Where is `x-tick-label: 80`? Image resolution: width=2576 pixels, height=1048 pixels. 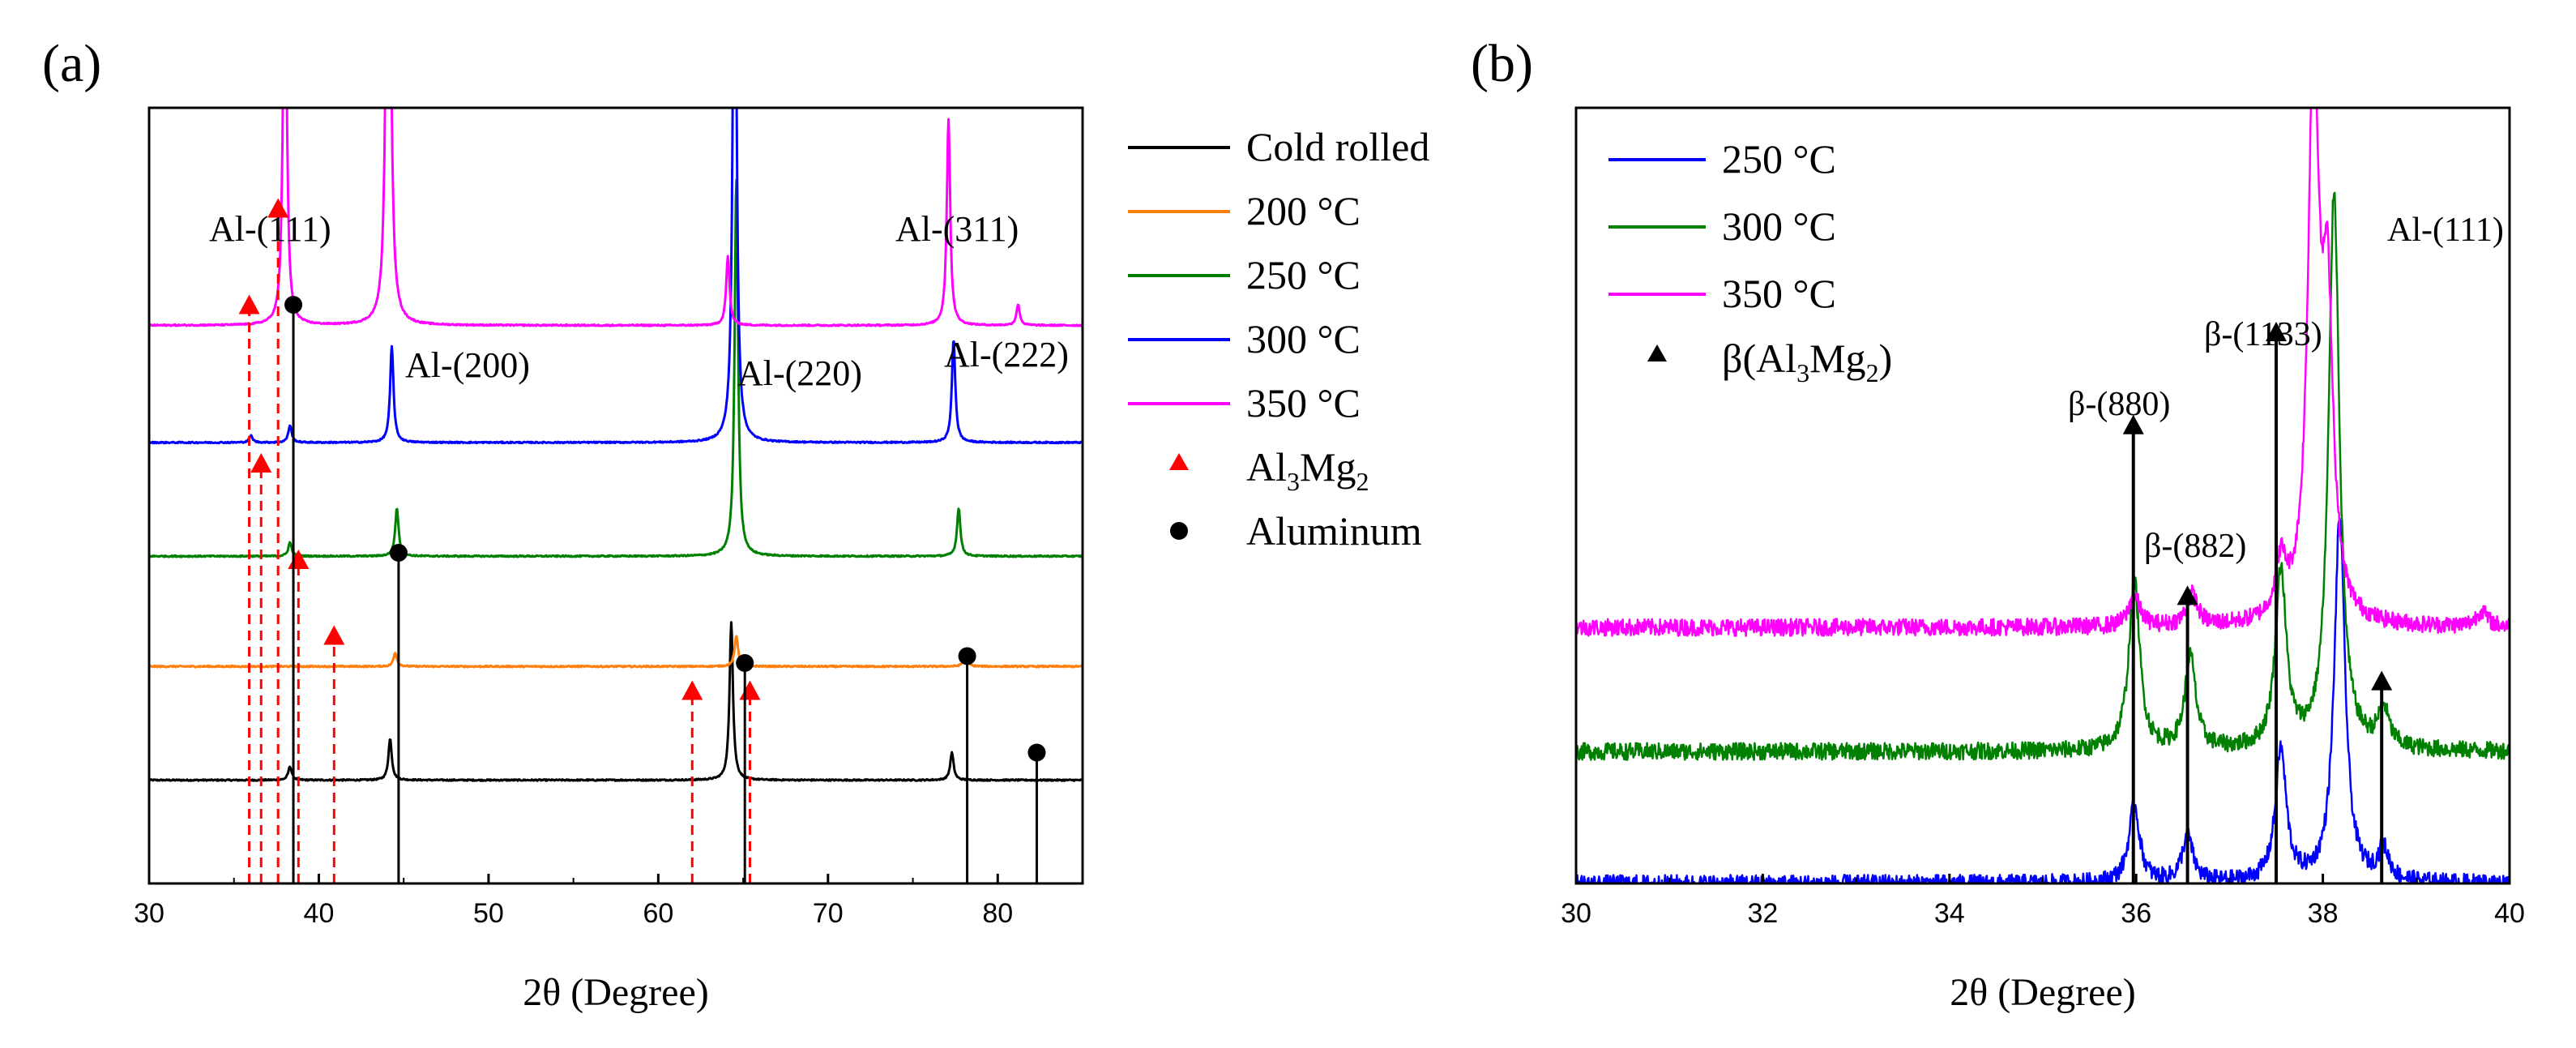
x-tick-label: 80 is located at coordinates (997, 913).